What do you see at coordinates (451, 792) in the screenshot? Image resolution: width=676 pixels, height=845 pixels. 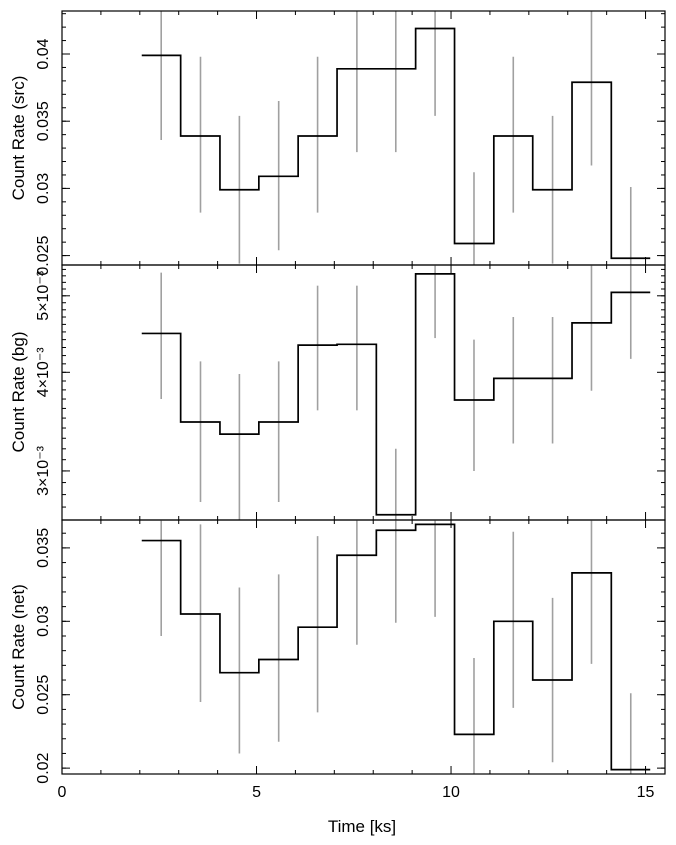 I see `x-tick-label: 10` at bounding box center [451, 792].